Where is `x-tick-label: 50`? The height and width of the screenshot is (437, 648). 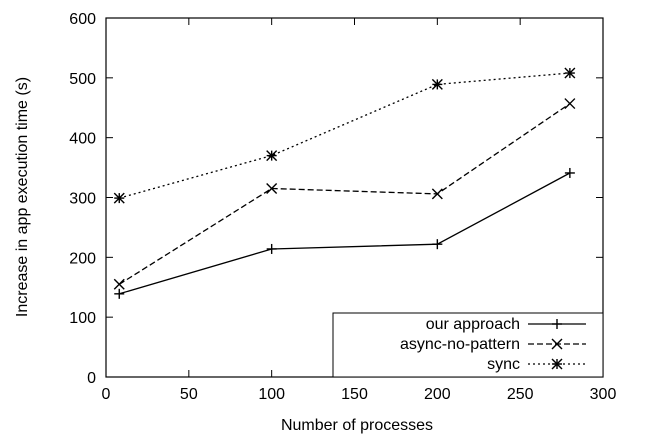 x-tick-label: 50 is located at coordinates (189, 394).